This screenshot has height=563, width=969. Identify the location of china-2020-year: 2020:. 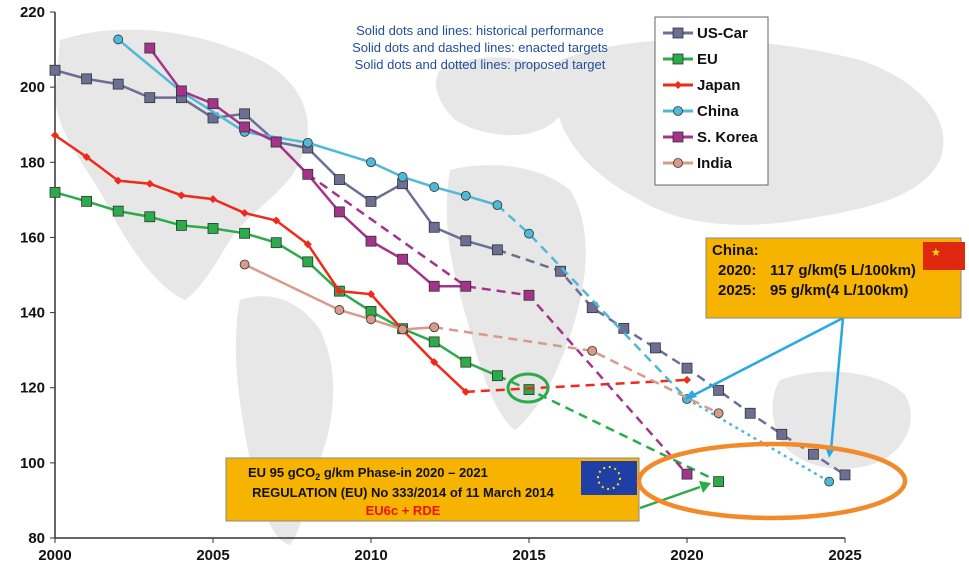
(737, 270).